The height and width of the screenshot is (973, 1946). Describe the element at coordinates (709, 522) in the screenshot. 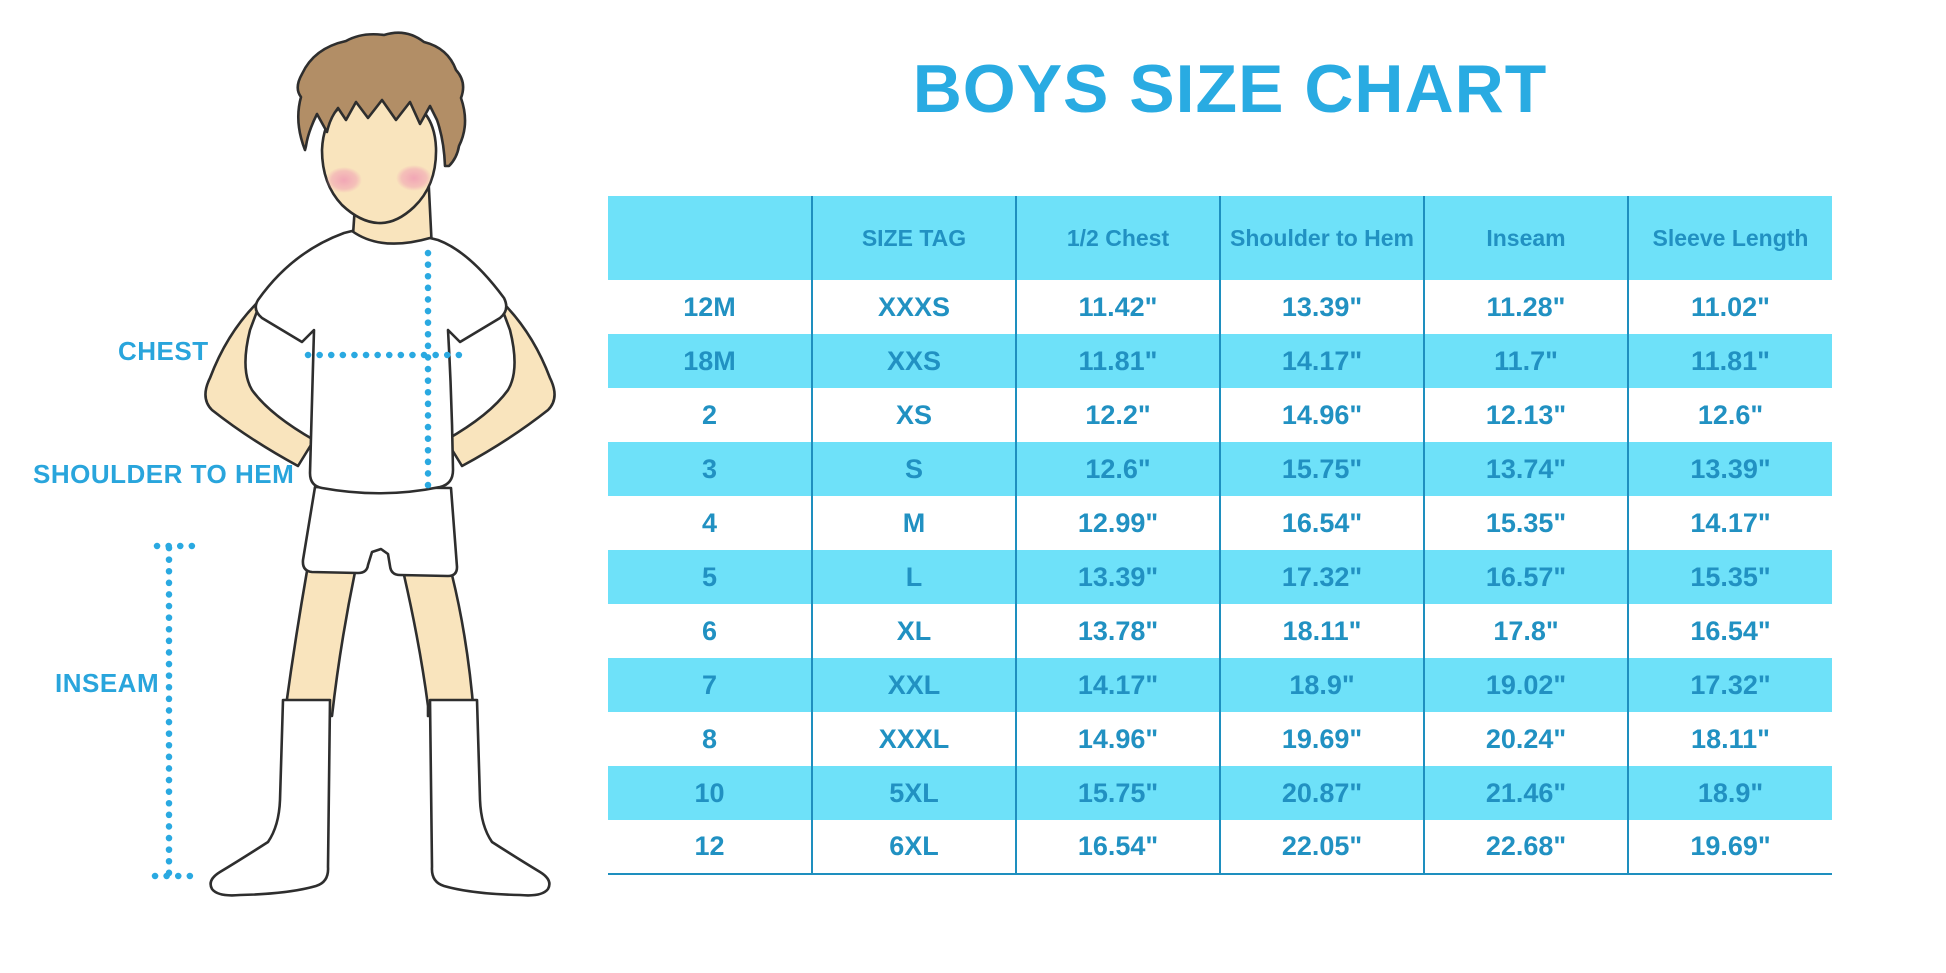

I see `size-row-label: 4` at that location.